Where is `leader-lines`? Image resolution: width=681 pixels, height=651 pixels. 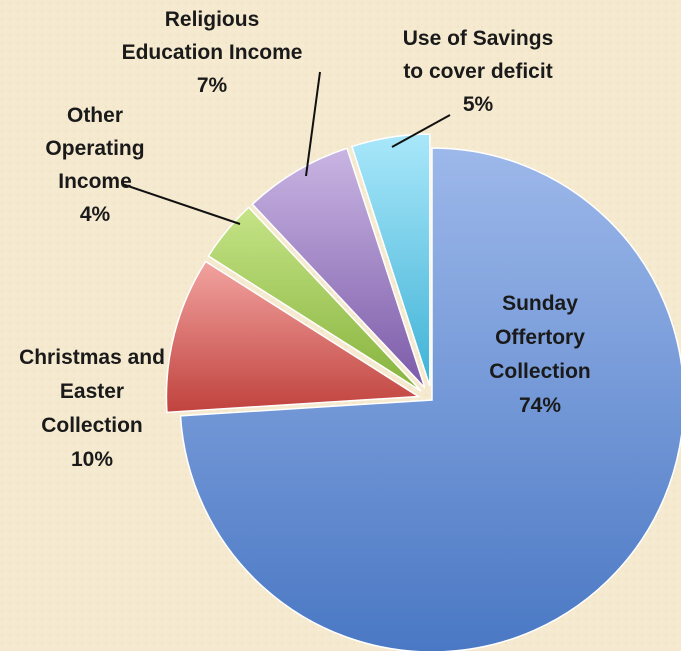
leader-lines is located at coordinates (286, 148).